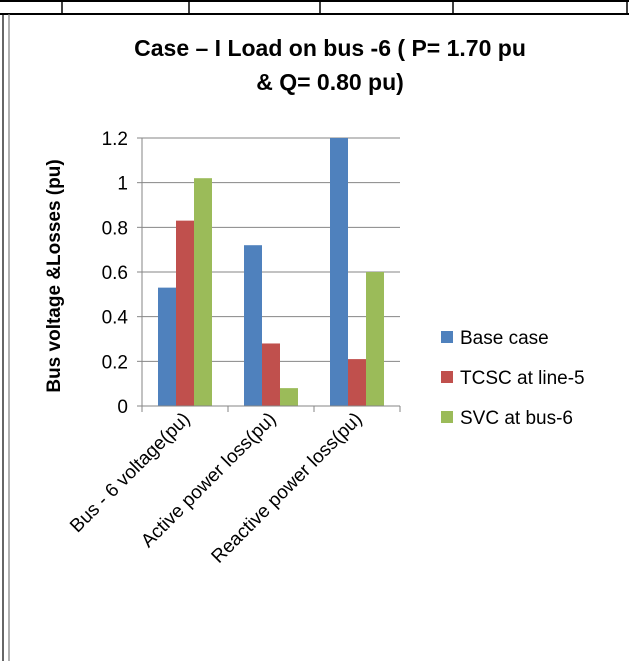 The image size is (629, 661). Describe the element at coordinates (115, 228) in the screenshot. I see `y-tick-label: 0.8` at that location.